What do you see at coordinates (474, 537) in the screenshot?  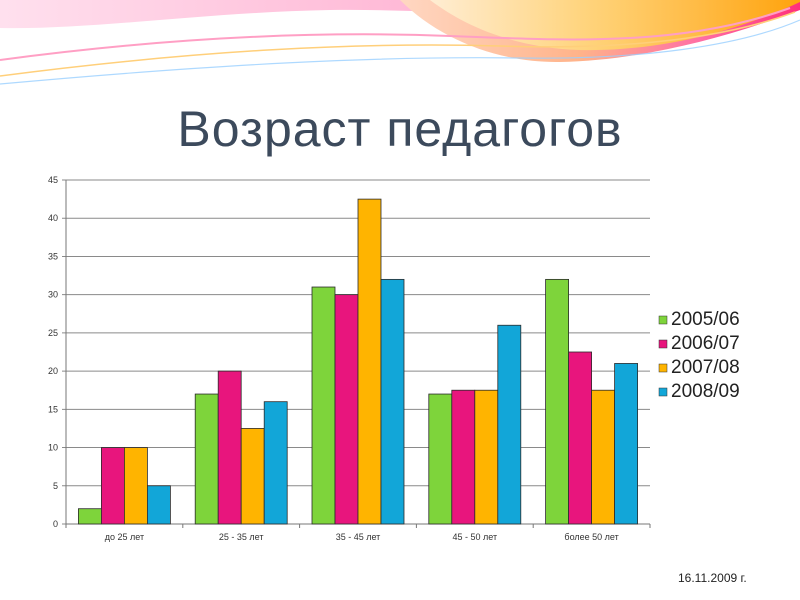 I see `x-tick-label: 45 - 50 лет` at bounding box center [474, 537].